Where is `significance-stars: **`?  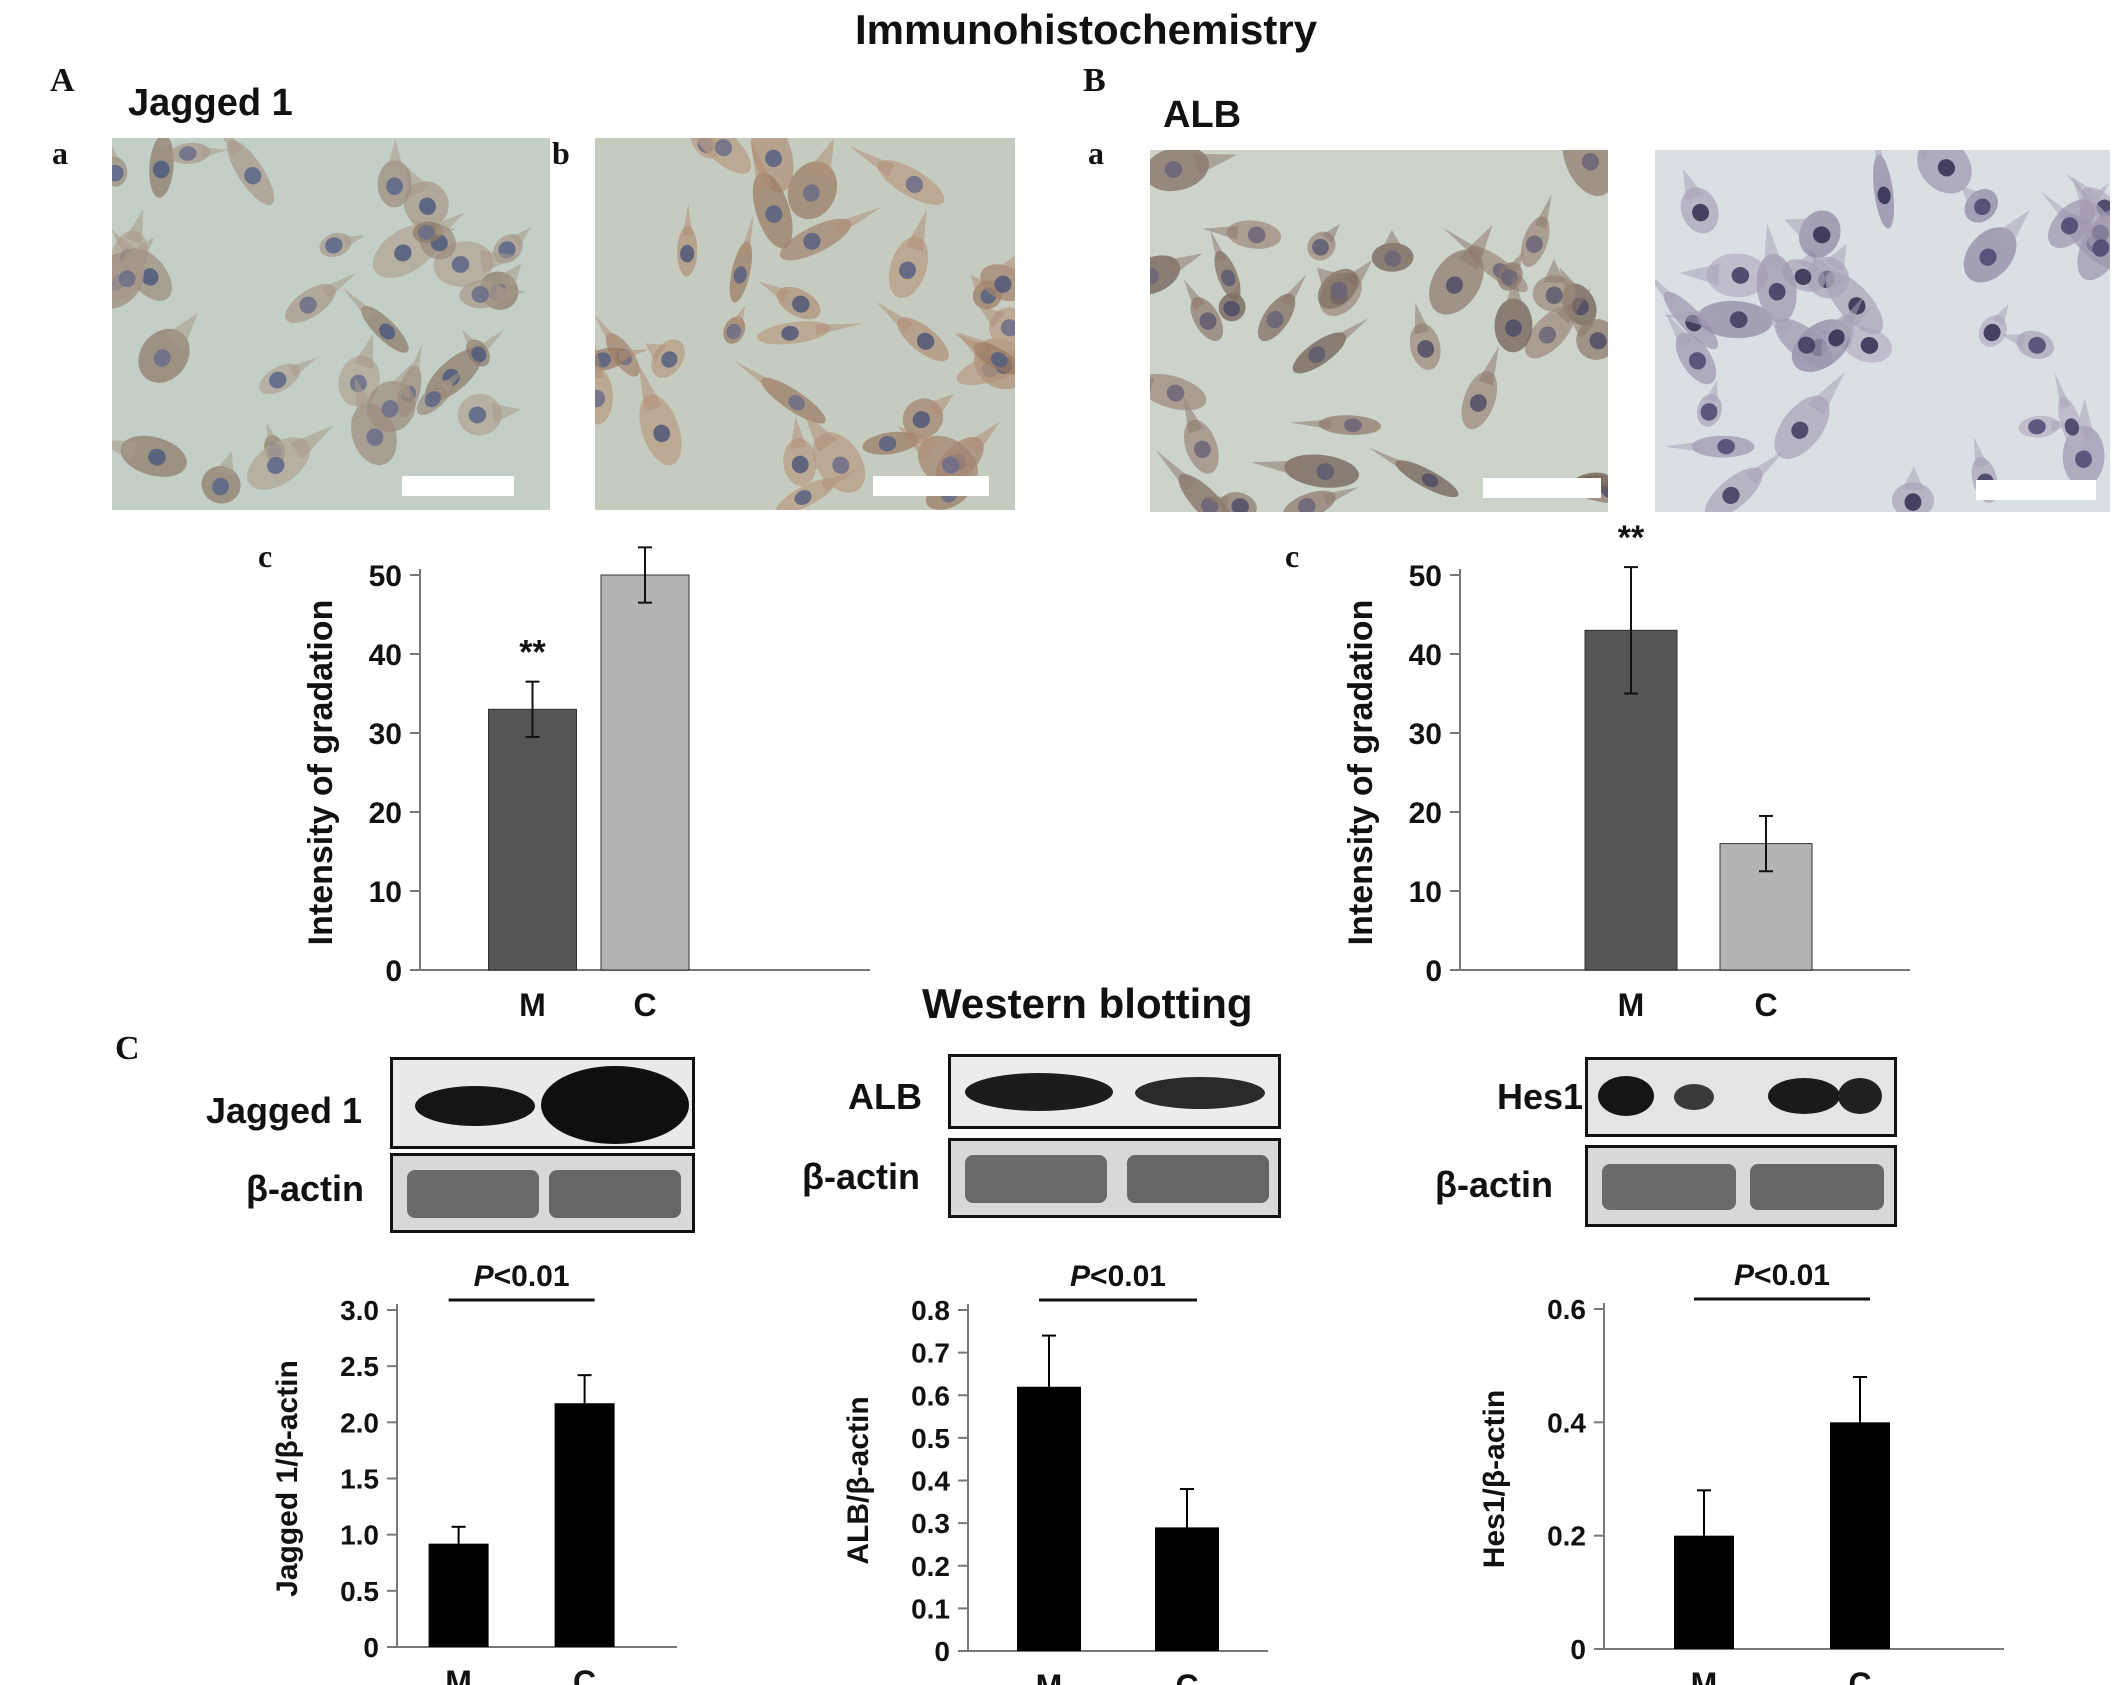
significance-stars: ** is located at coordinates (532, 653).